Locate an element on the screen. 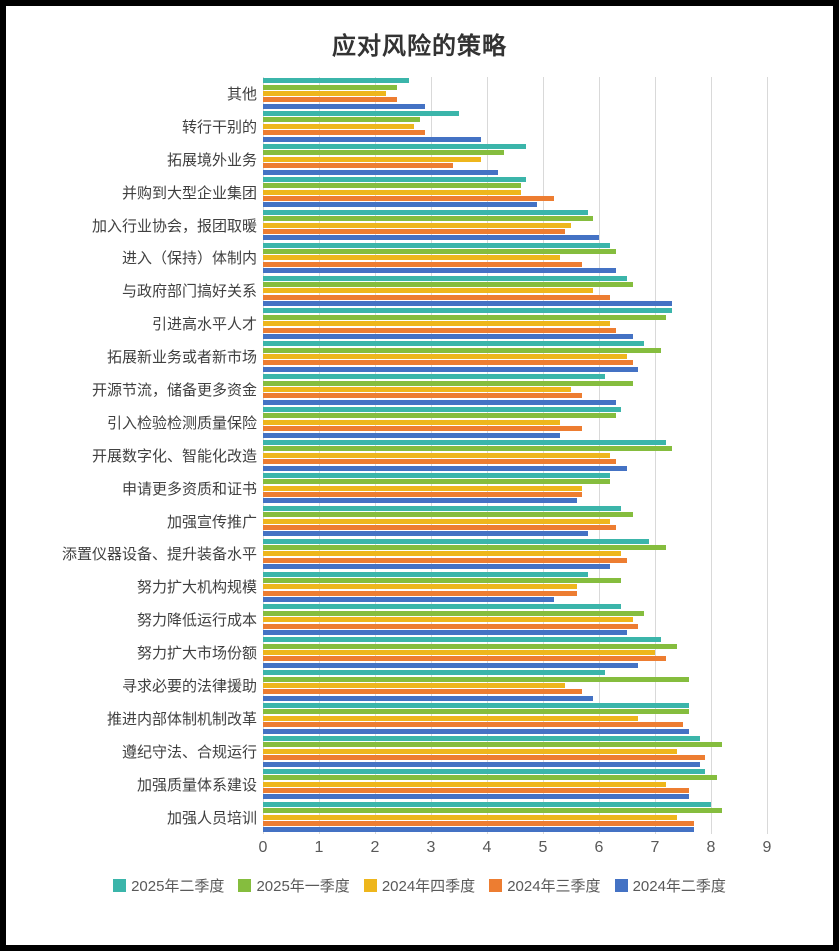 Image resolution: width=839 pixels, height=951 pixels. category-label: 寻求必要的法律援助 is located at coordinates (189, 686).